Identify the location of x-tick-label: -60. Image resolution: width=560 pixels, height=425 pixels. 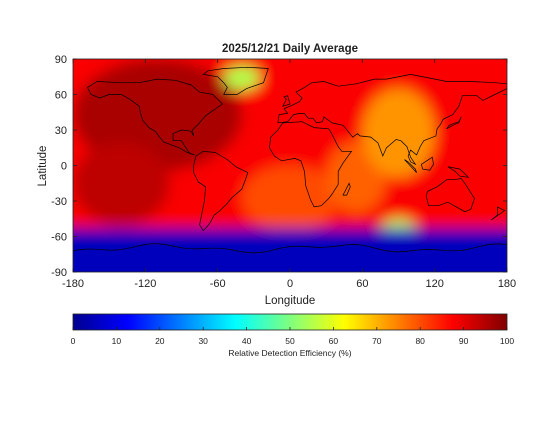
(218, 284).